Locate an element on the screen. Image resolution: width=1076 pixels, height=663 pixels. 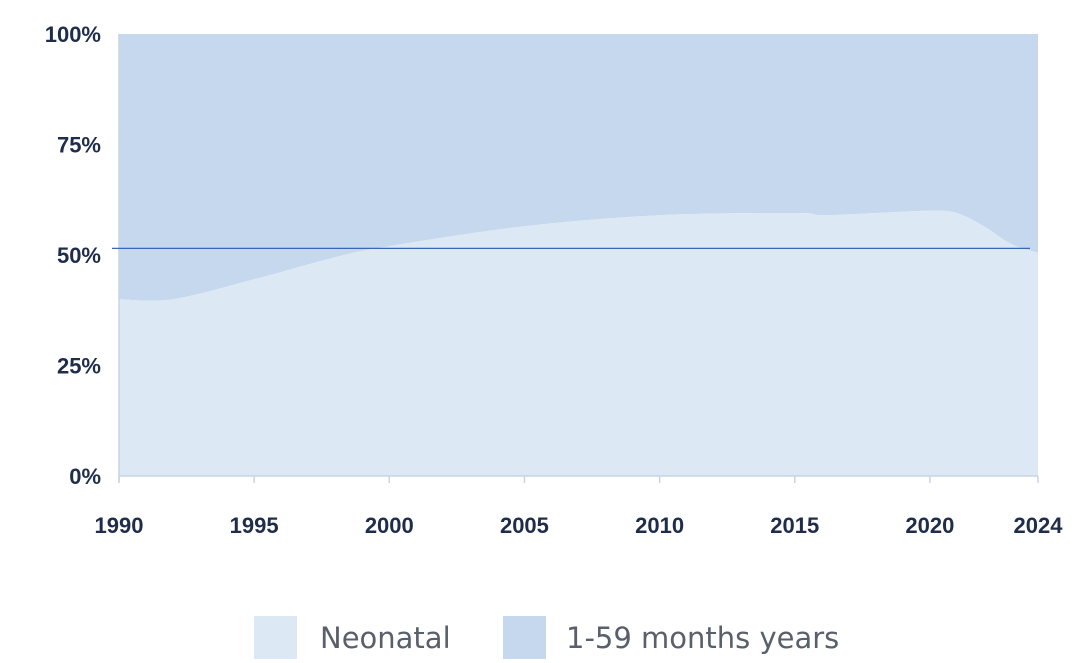
x-tick-label: 1995 is located at coordinates (254, 525).